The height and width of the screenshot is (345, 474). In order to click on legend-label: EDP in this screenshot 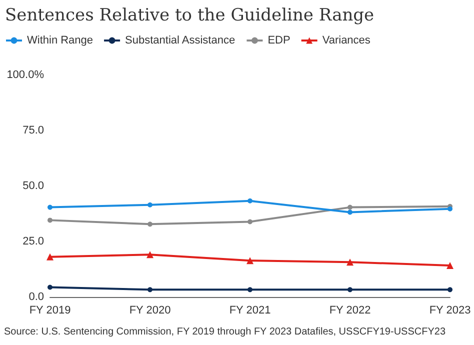, I will do `click(279, 40)`.